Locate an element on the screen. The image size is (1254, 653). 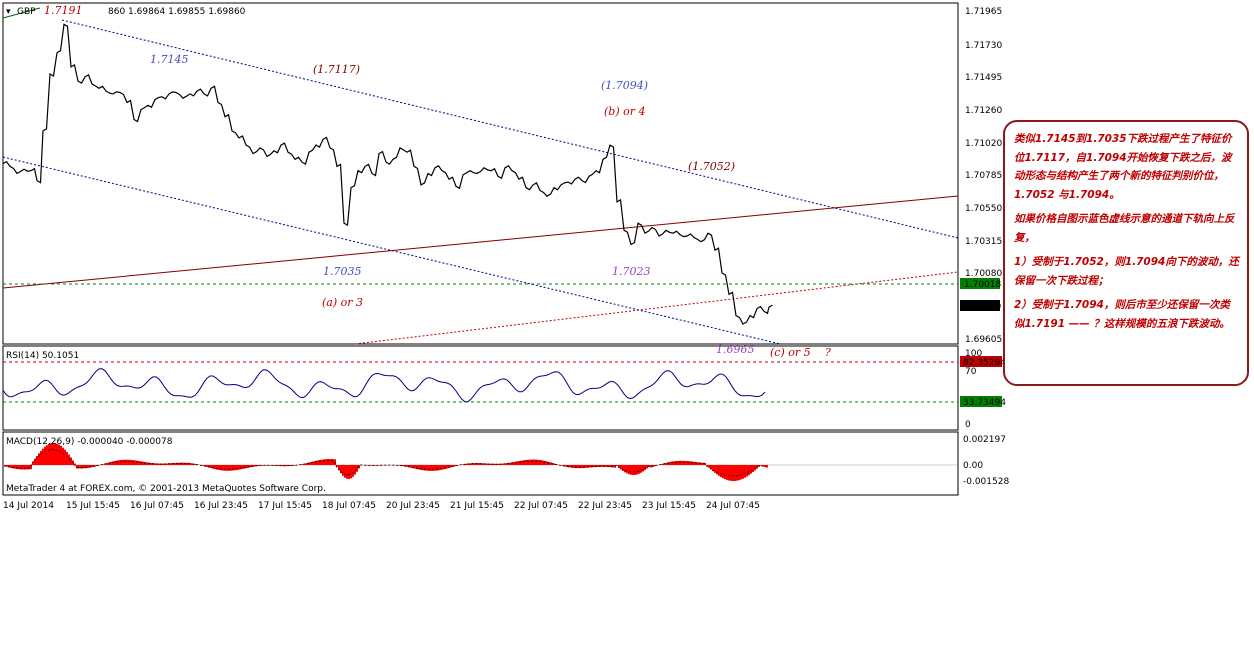
price-tick: 1.69605 is located at coordinates (983, 340).